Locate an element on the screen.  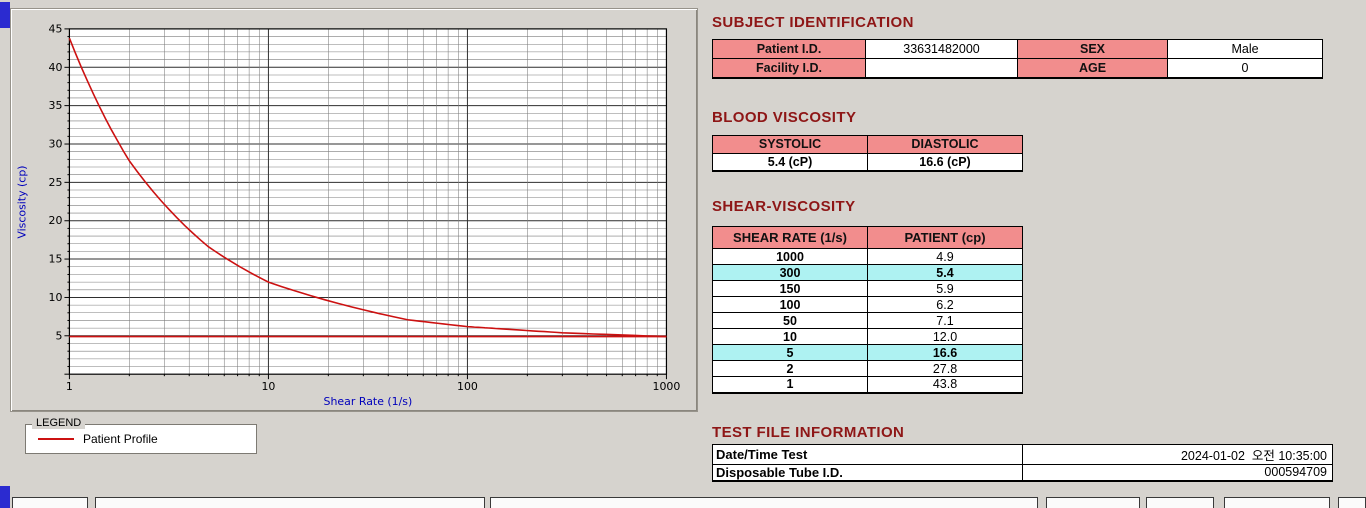
shear-rate-value: 2 is located at coordinates (790, 368).